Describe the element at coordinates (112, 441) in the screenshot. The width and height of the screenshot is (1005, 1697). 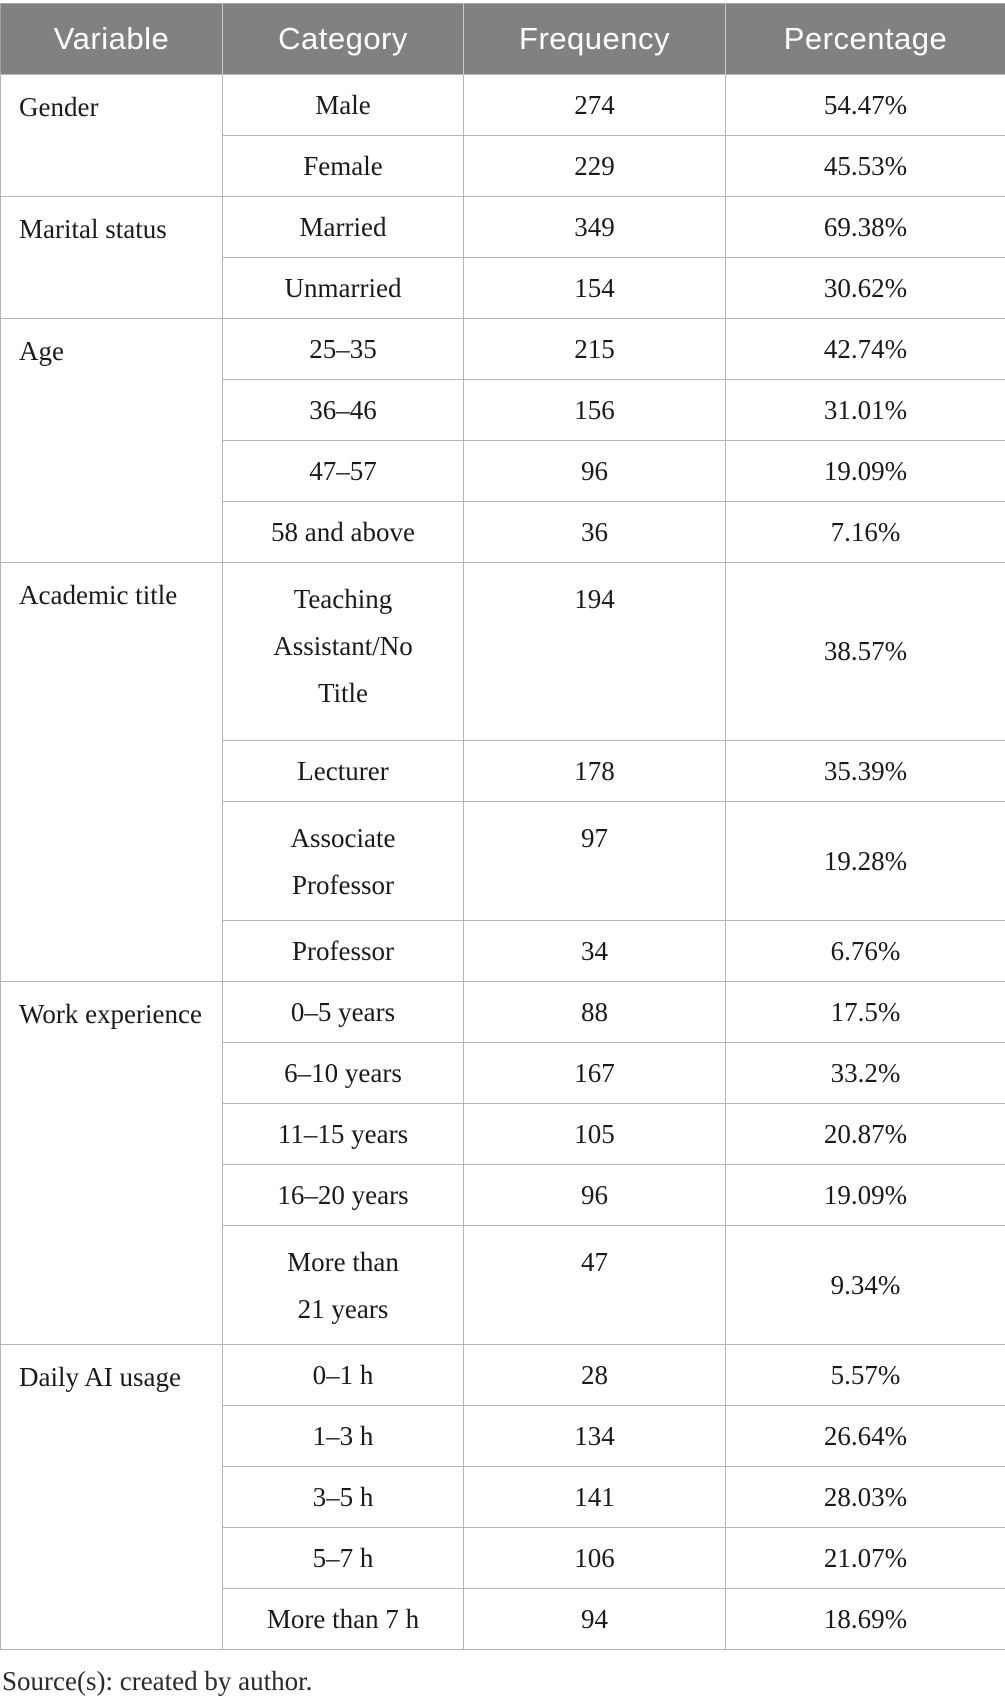
I see `variable-cell: Age` at that location.